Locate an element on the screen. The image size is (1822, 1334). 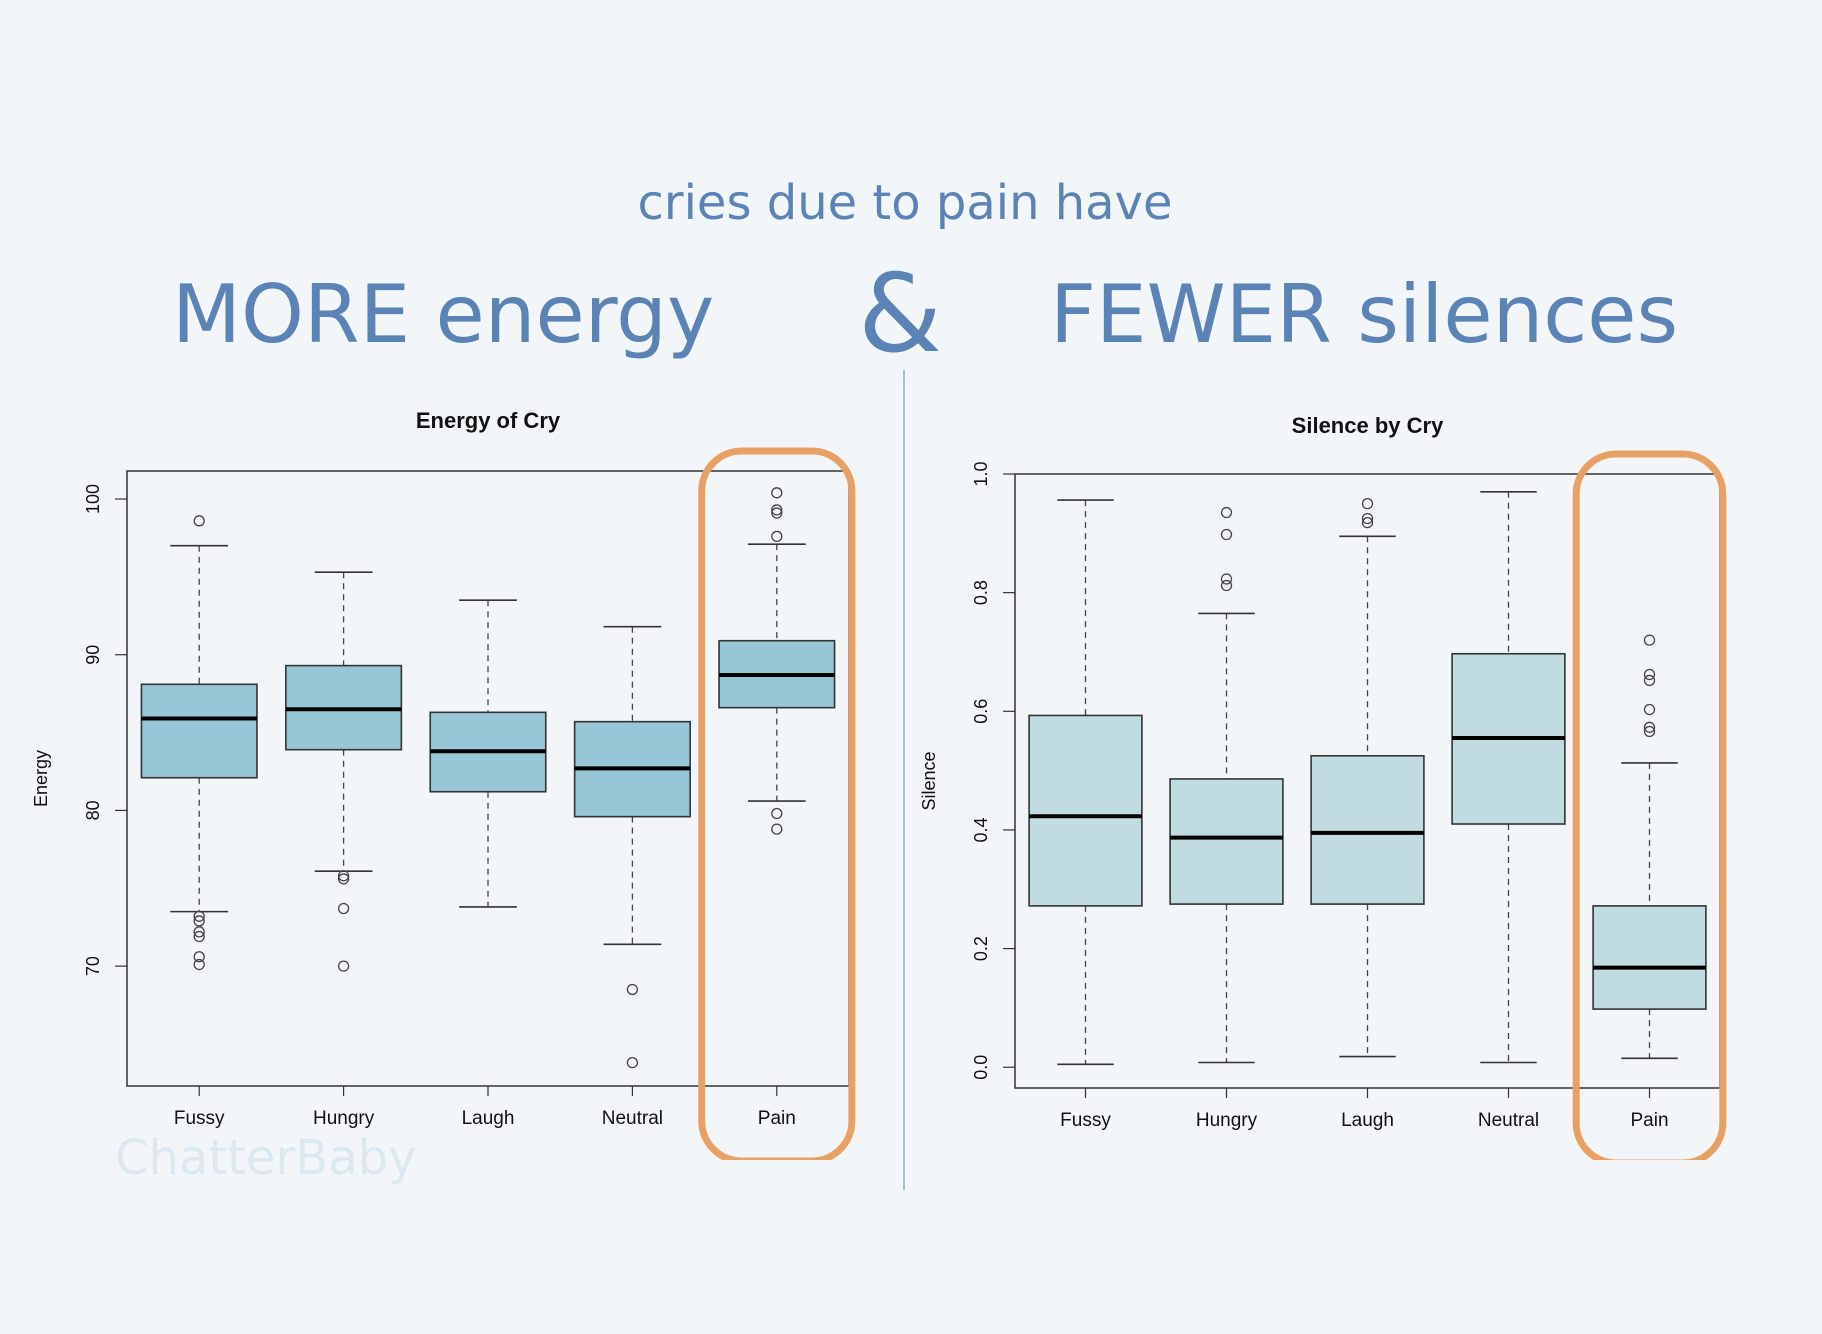
y-tick-label: 0.0 is located at coordinates (981, 1067).